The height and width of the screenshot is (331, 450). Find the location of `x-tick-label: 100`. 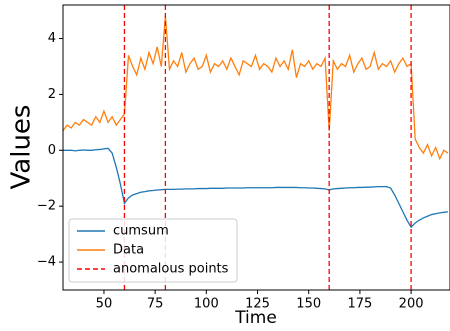

x-tick-label: 100 is located at coordinates (206, 304).